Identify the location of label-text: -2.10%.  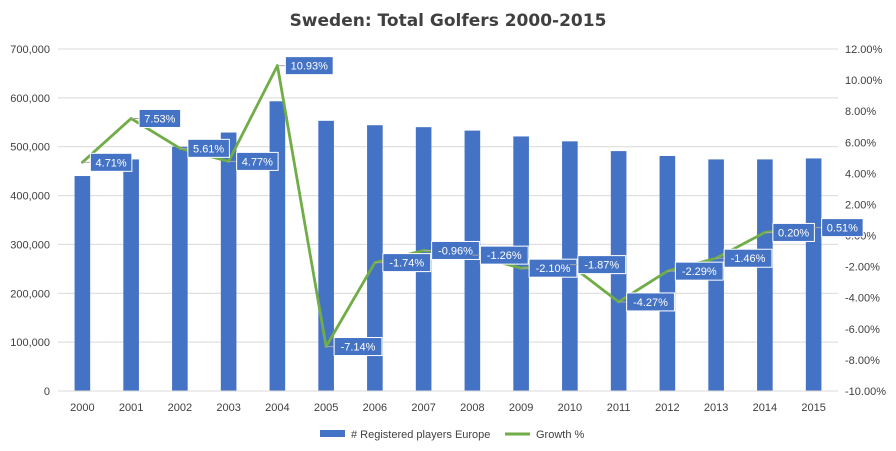
(553, 269).